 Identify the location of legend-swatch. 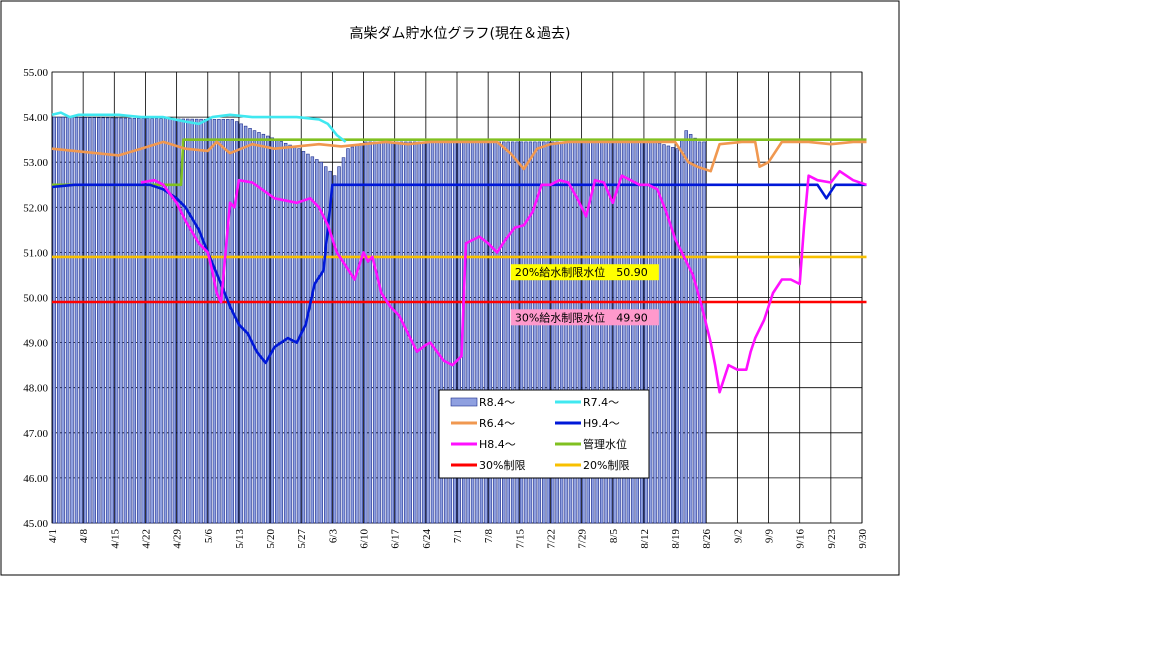
(464, 402).